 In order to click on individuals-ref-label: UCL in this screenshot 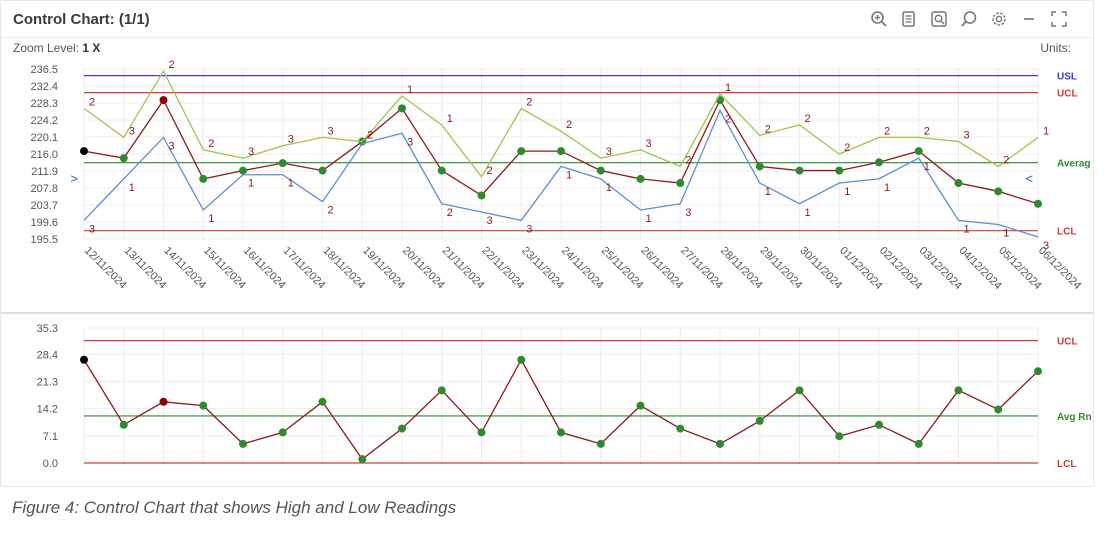, I will do `click(1067, 94)`.